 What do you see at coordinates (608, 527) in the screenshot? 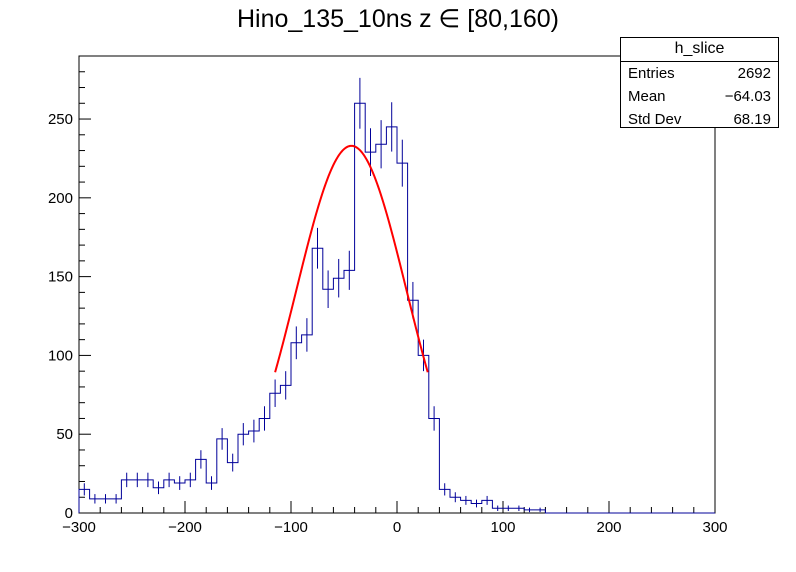
I see `x-tick-label: 200` at bounding box center [608, 527].